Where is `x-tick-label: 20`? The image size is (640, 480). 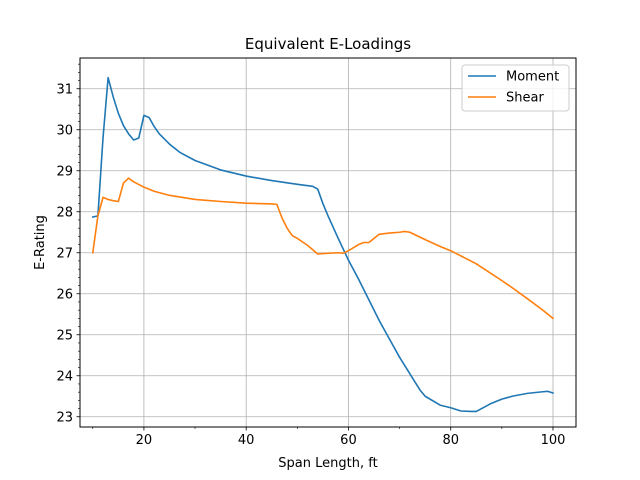
x-tick-label: 20 is located at coordinates (144, 440).